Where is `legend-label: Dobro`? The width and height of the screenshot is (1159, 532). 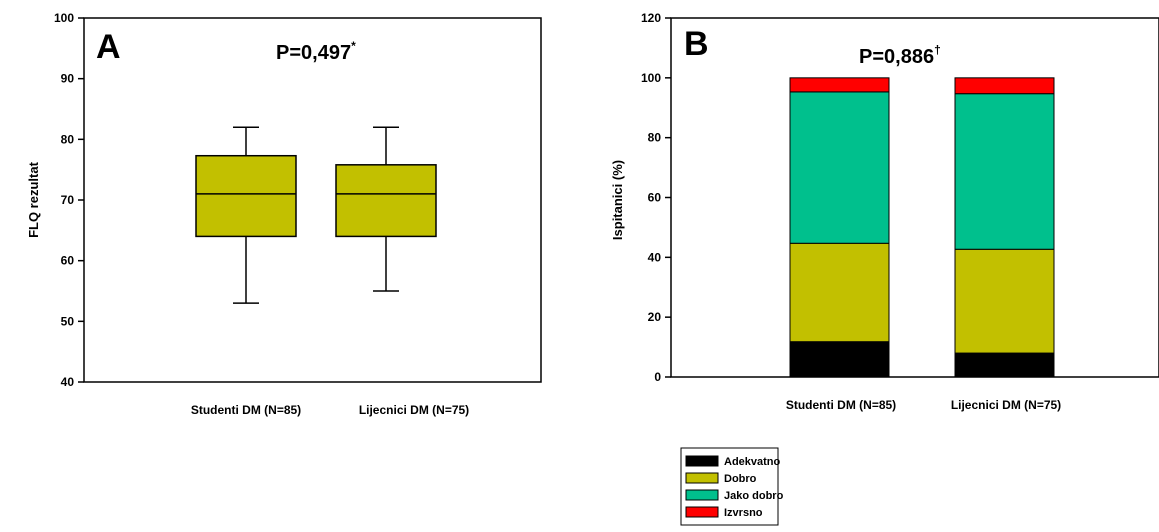
legend-label: Dobro is located at coordinates (740, 479).